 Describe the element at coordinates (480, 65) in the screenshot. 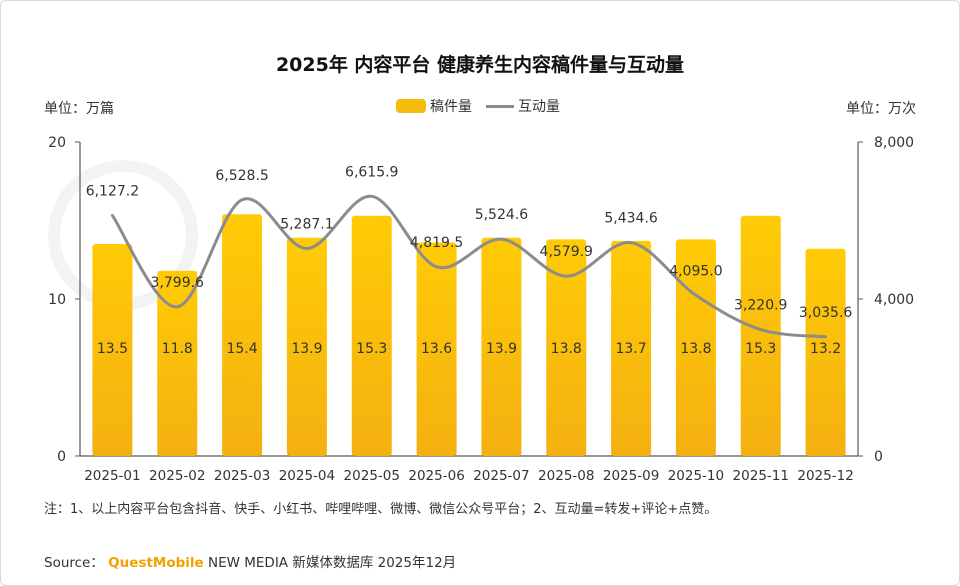

I see `chart-title: 2025年 内容平台 健康养生内容稿件量与互动量` at that location.